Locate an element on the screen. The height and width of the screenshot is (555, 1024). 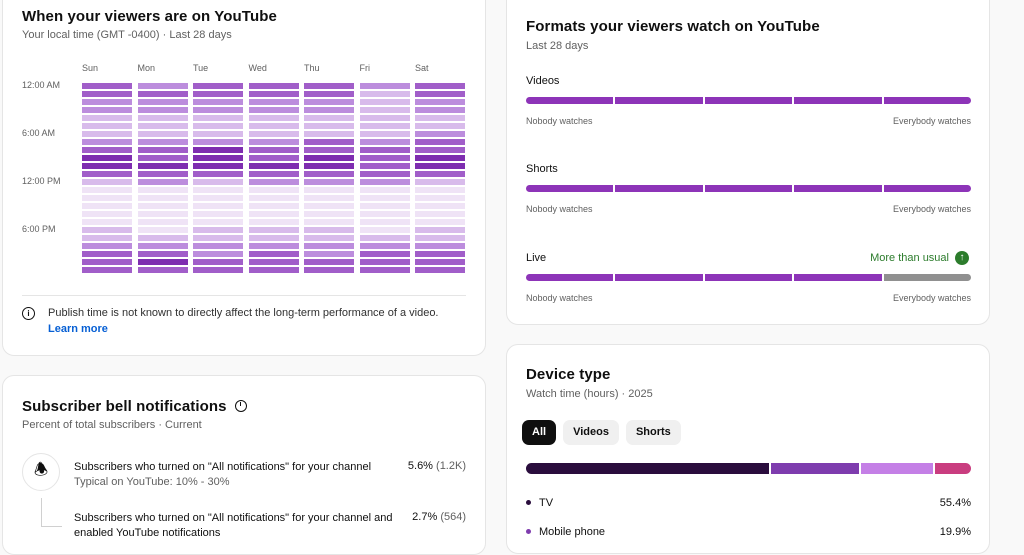
device-row: Mobile phone 19.9% is located at coordinates (748, 532).